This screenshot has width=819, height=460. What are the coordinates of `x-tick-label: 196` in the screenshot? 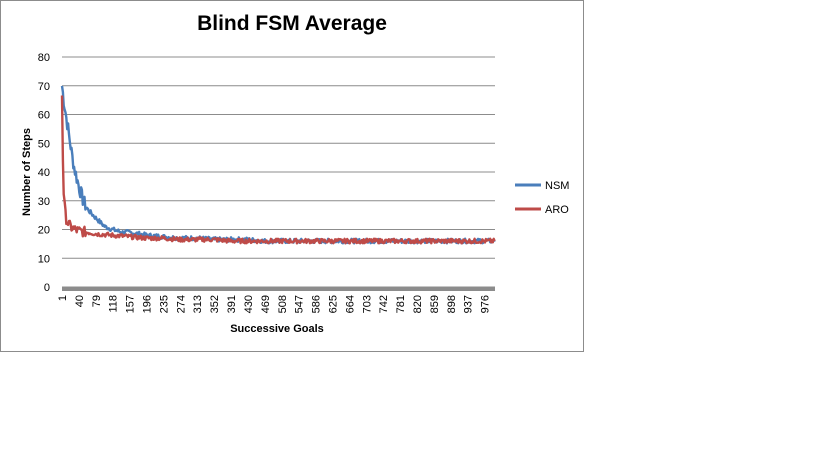 It's located at (148, 304).